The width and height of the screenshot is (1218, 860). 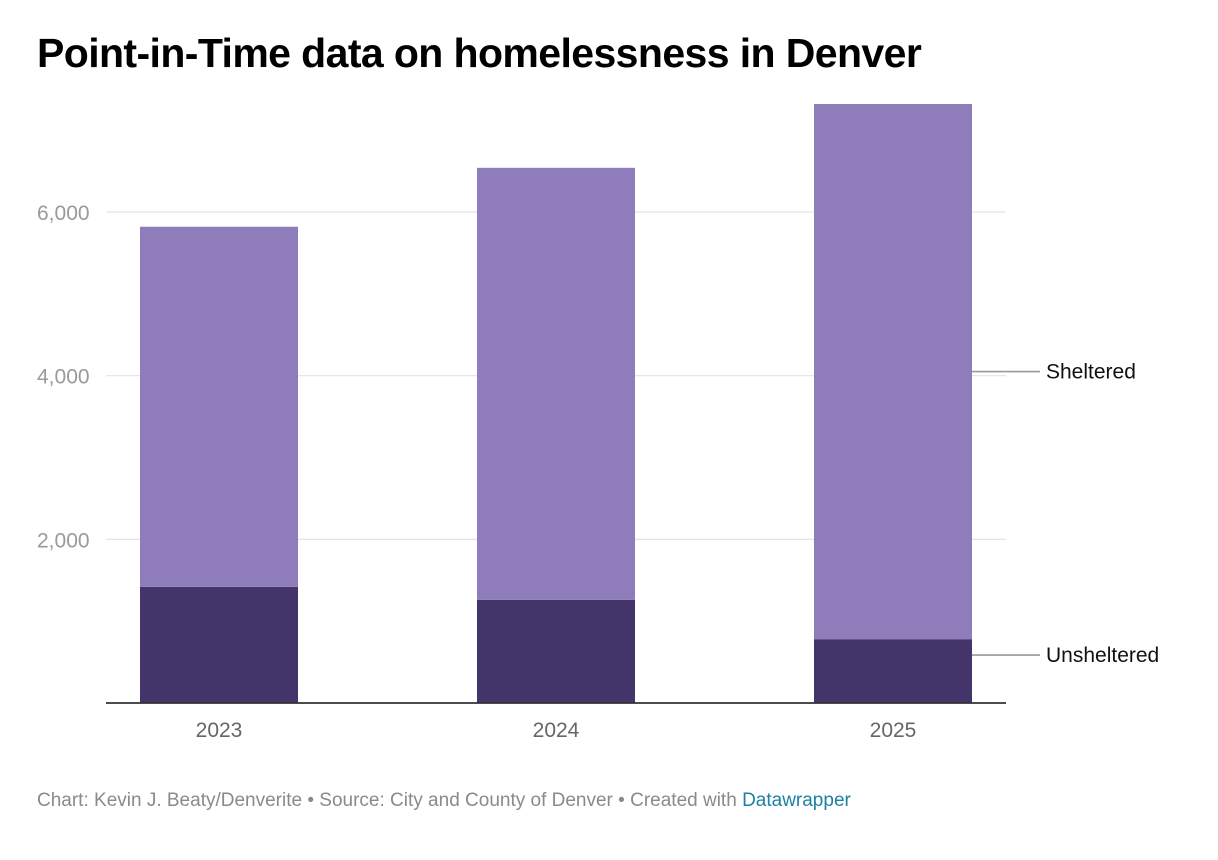 What do you see at coordinates (686, 800) in the screenshot?
I see `created-with-text: Created with` at bounding box center [686, 800].